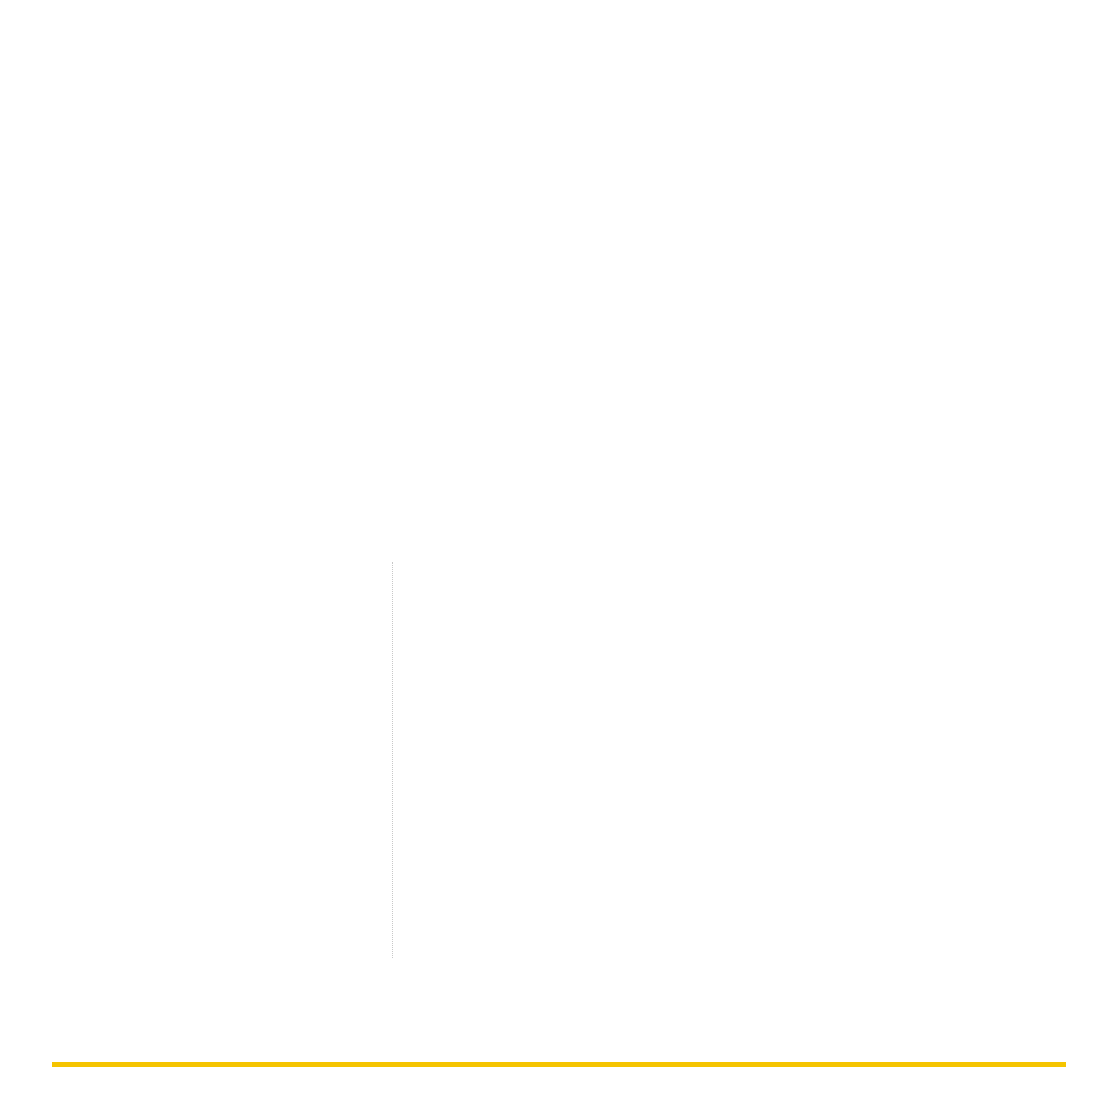  I want to click on footer-accent-rule, so click(559, 1064).